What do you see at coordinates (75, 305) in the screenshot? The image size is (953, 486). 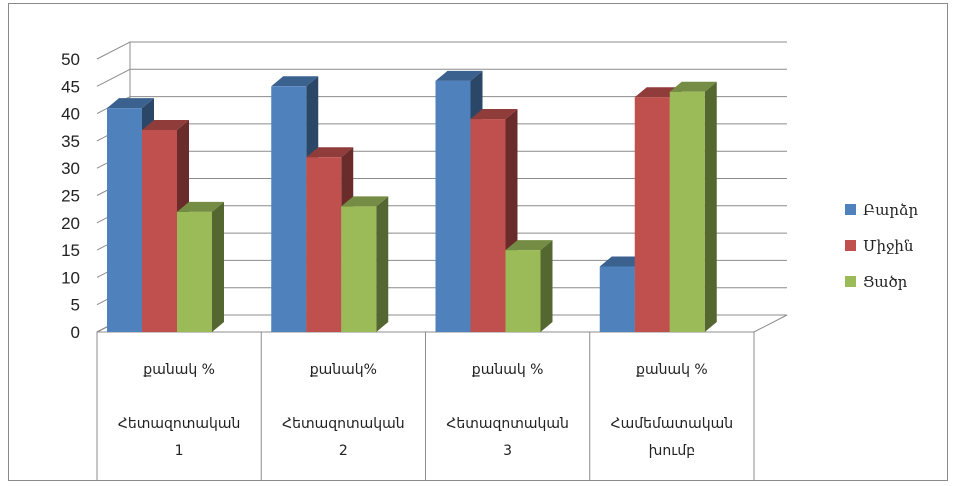 I see `y-tick-label: 5` at bounding box center [75, 305].